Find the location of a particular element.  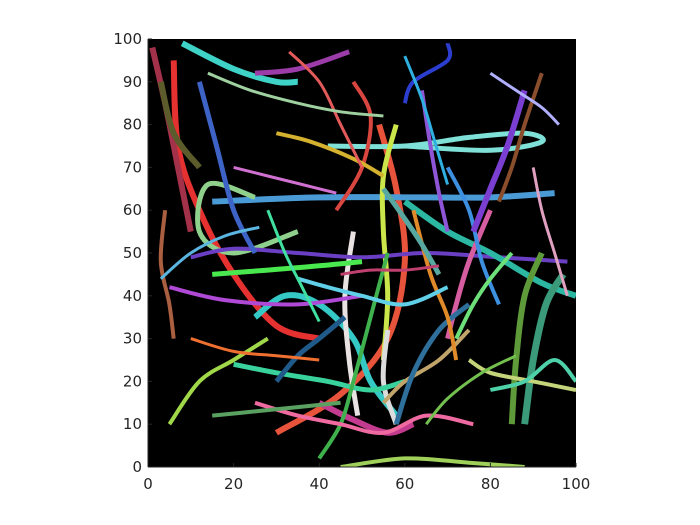

y-tick-label: 70 is located at coordinates (132, 167).